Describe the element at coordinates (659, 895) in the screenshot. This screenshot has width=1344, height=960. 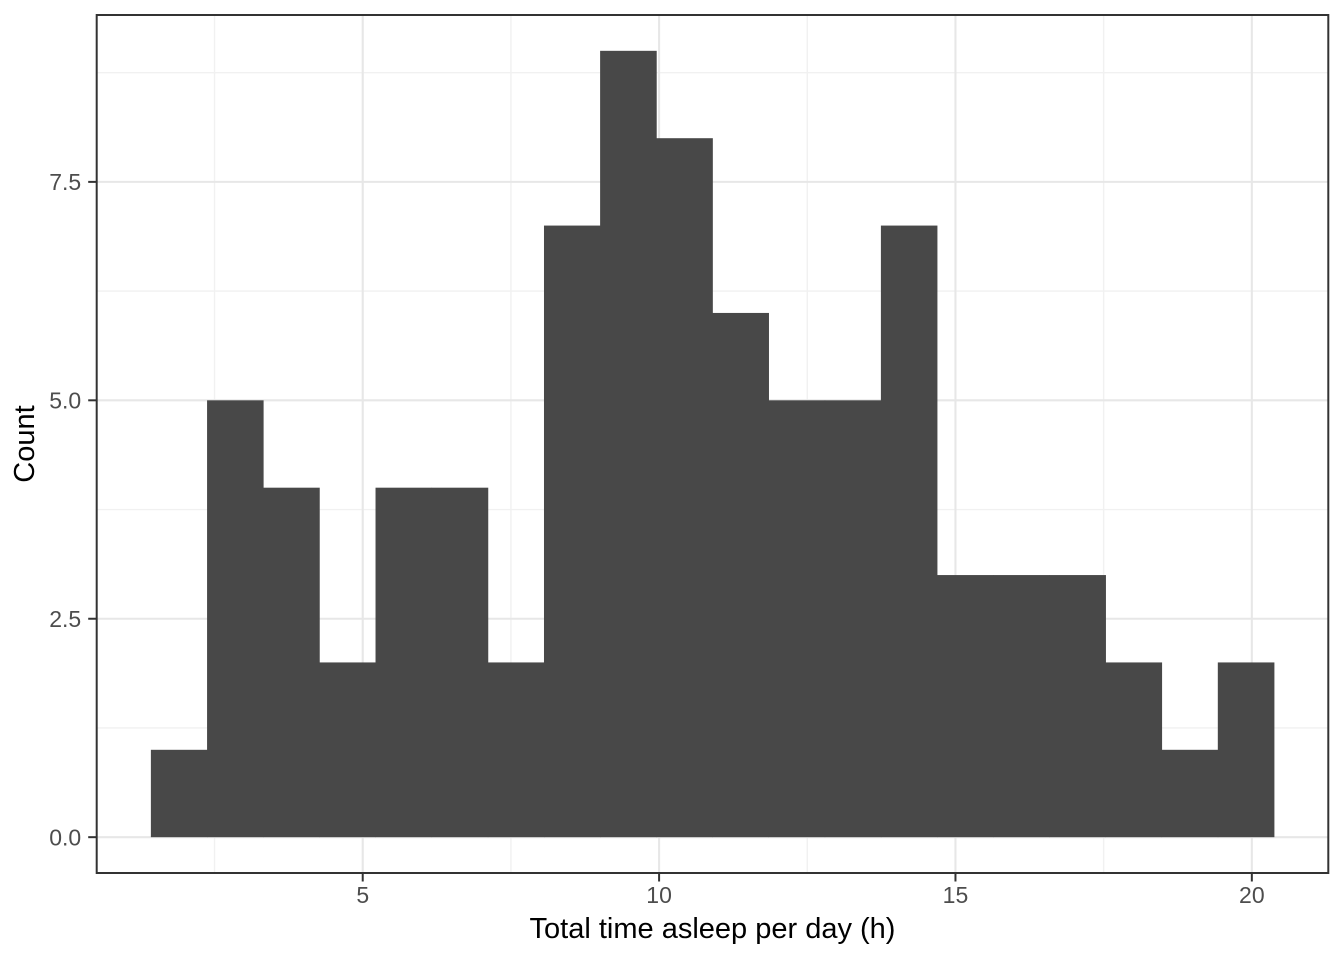
I see `x-tick-label: 10` at that location.